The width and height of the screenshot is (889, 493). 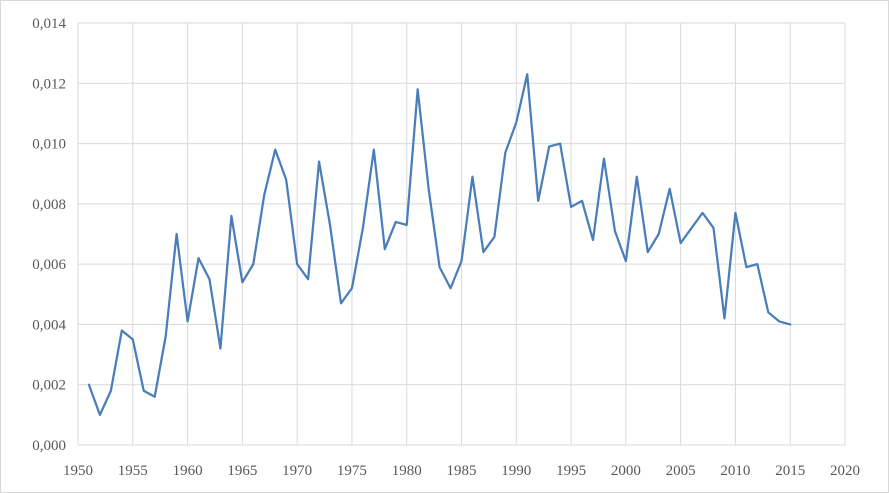 I want to click on x-tick-label: 1970, so click(x=297, y=471).